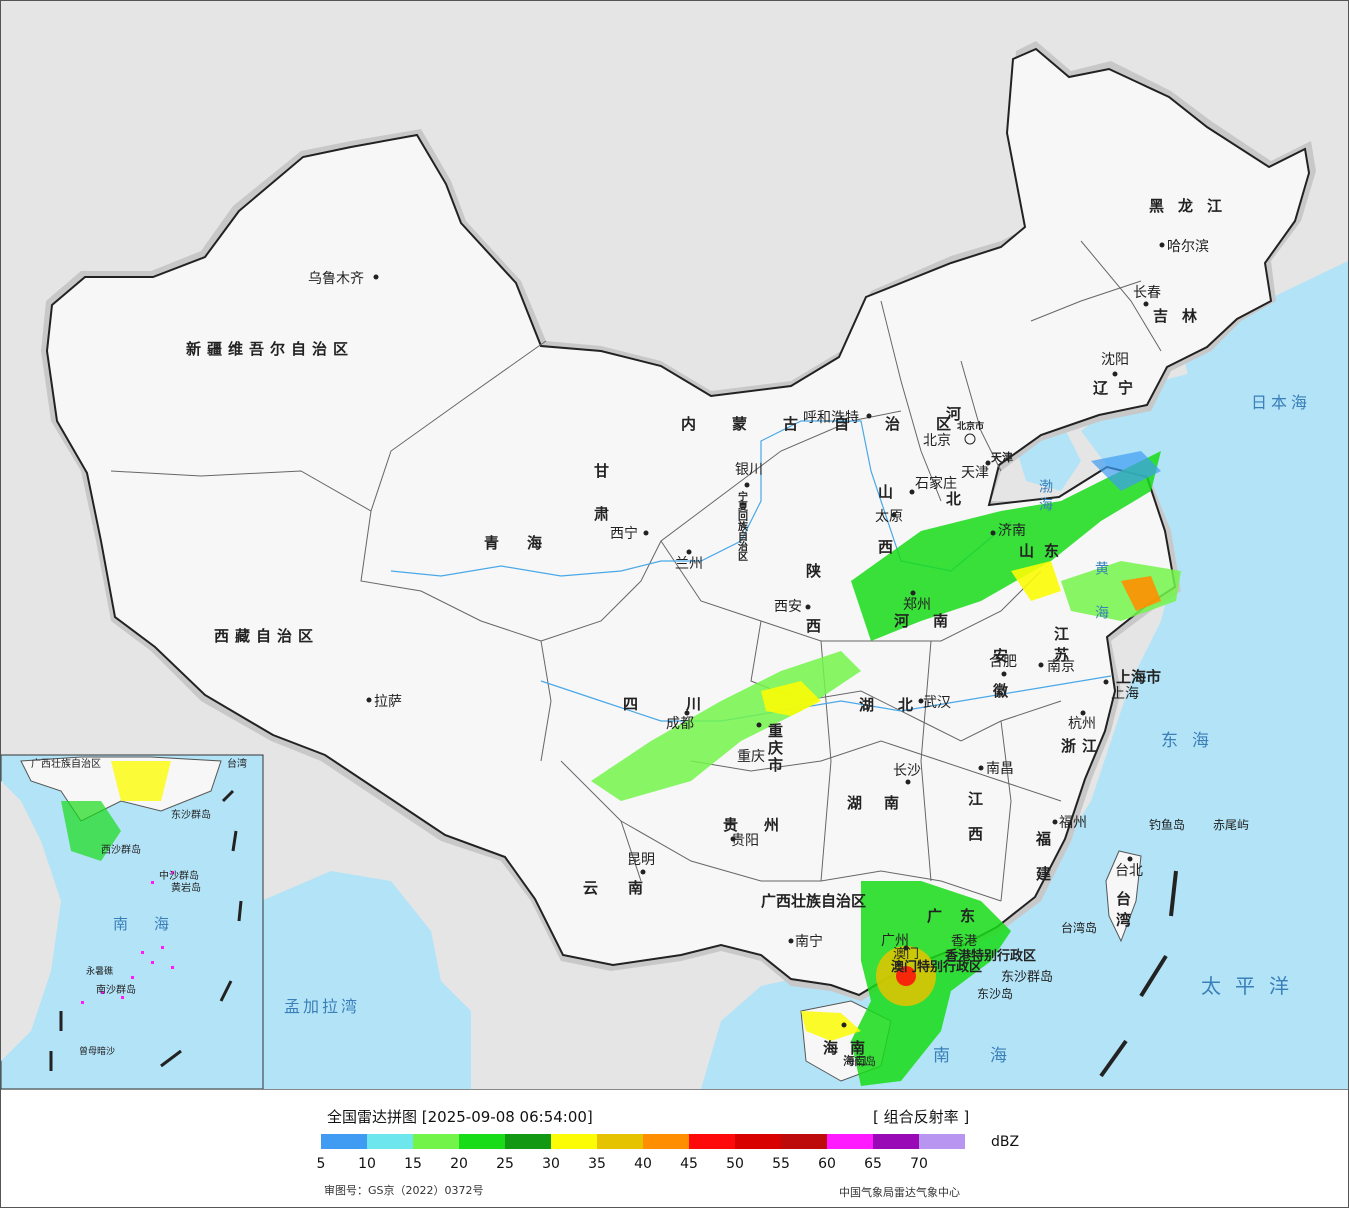  I want to click on sea-label: 东海, so click(1192, 741).